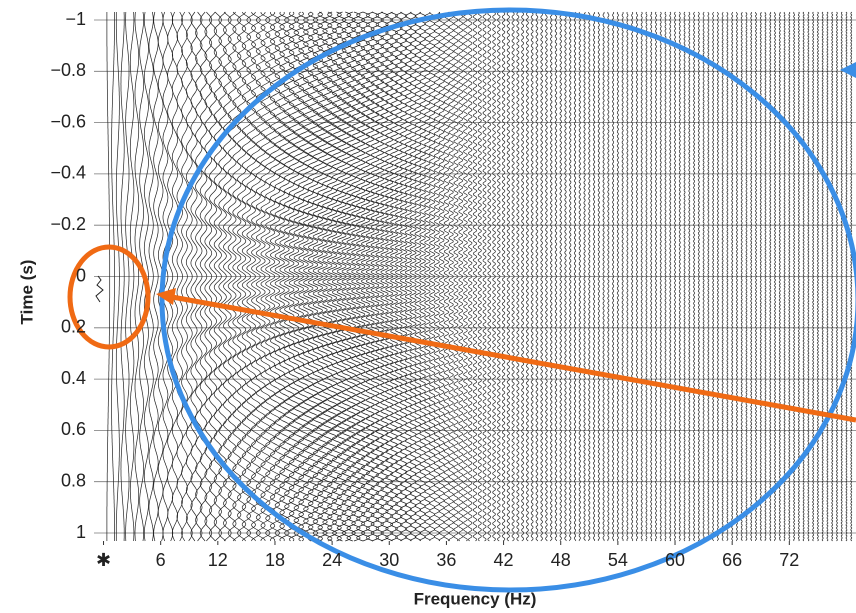 Image resolution: width=856 pixels, height=613 pixels. What do you see at coordinates (732, 560) in the screenshot?
I see `x-tick-label: 66` at bounding box center [732, 560].